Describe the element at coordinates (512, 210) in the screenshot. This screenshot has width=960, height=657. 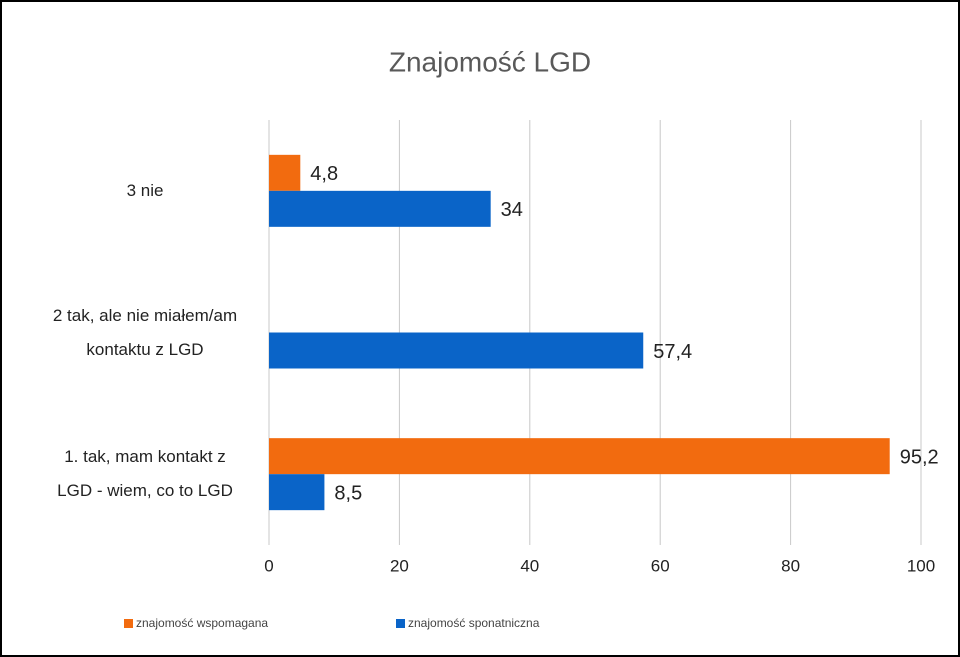
I see `value-label: 34` at that location.